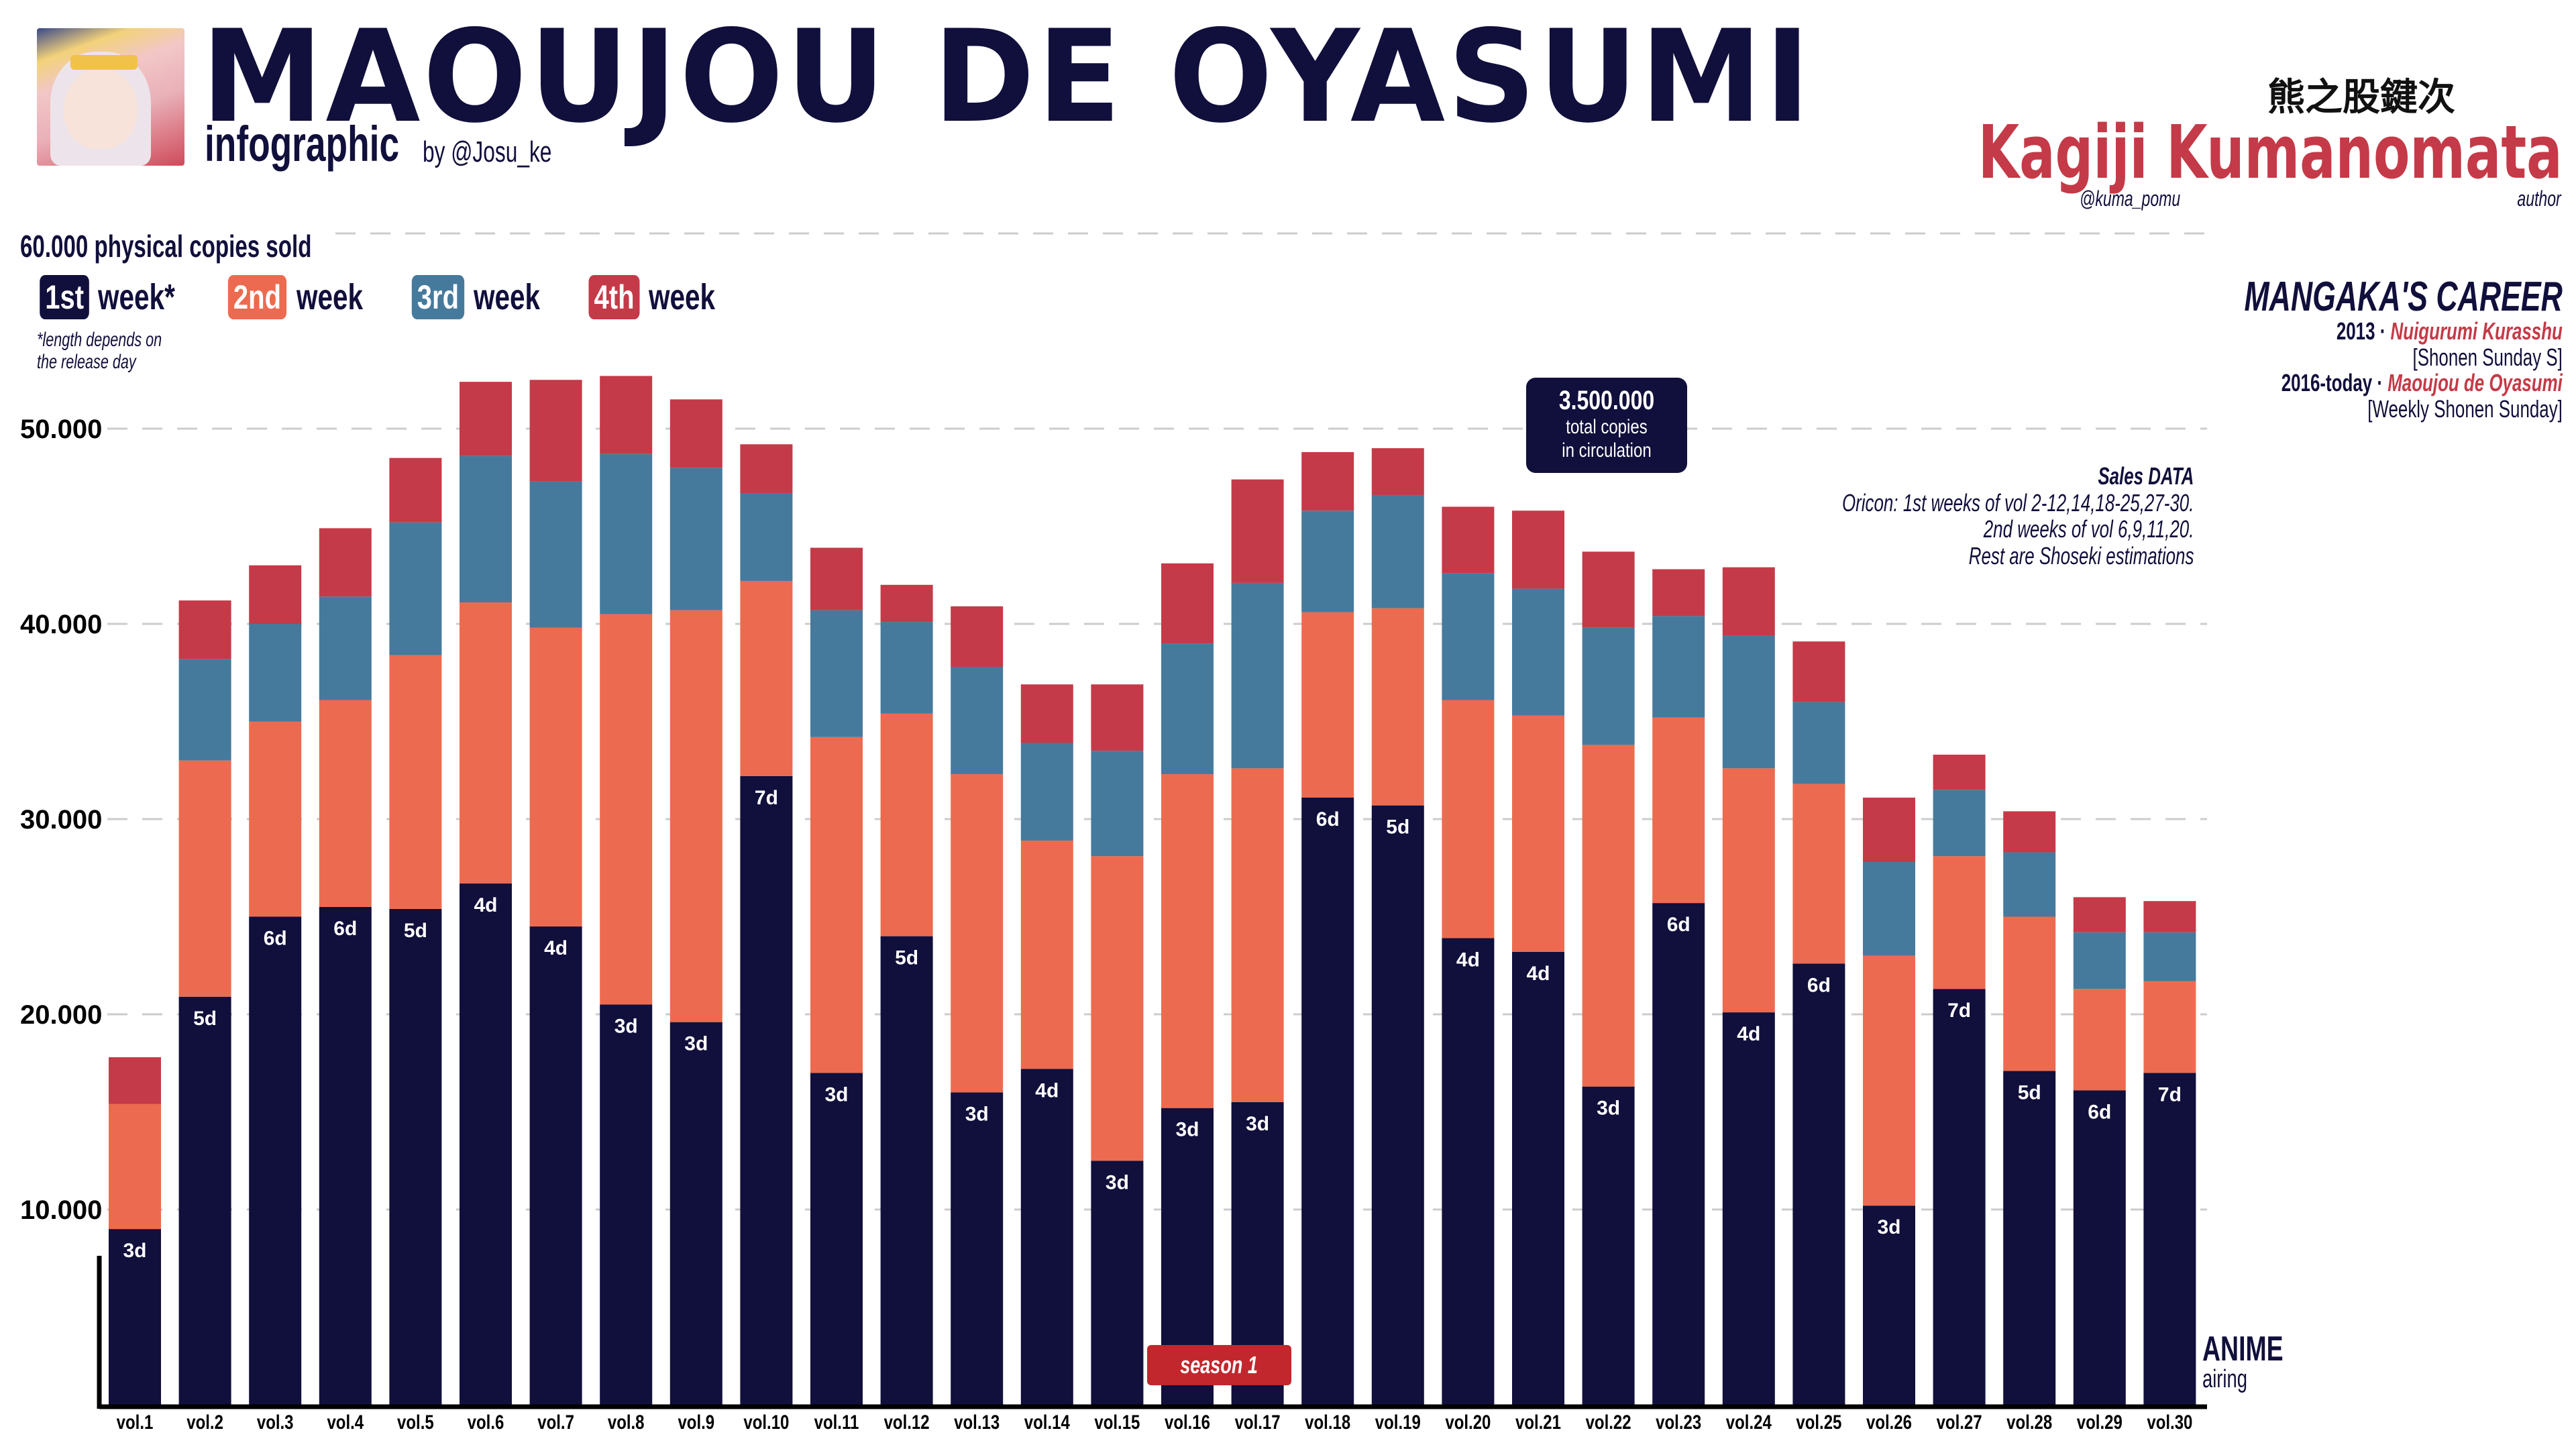 The image size is (2576, 1449). Describe the element at coordinates (257, 297) in the screenshot. I see `legend-swatch: 2nd` at that location.